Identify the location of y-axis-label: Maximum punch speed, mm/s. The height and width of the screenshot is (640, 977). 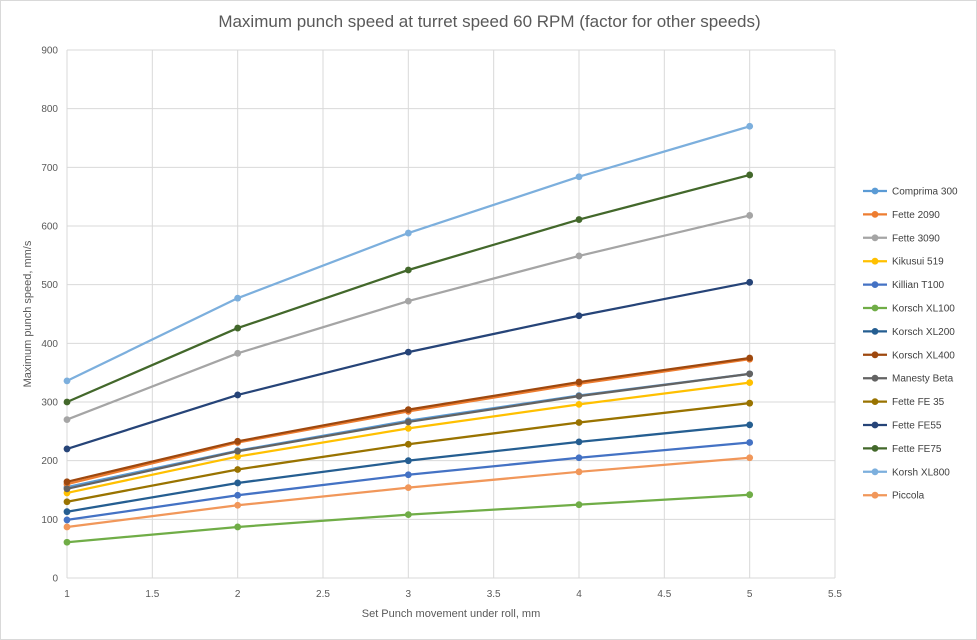
(28, 313).